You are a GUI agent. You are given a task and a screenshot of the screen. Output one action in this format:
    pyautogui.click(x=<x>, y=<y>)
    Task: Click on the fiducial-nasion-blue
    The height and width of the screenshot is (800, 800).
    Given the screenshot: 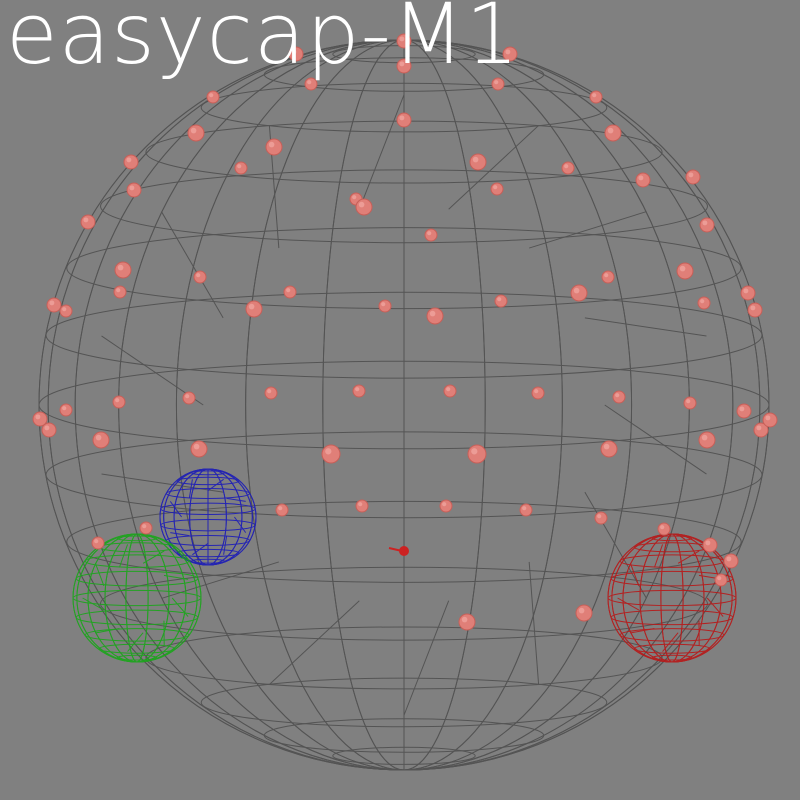 What is the action you would take?
    pyautogui.click(x=208, y=517)
    